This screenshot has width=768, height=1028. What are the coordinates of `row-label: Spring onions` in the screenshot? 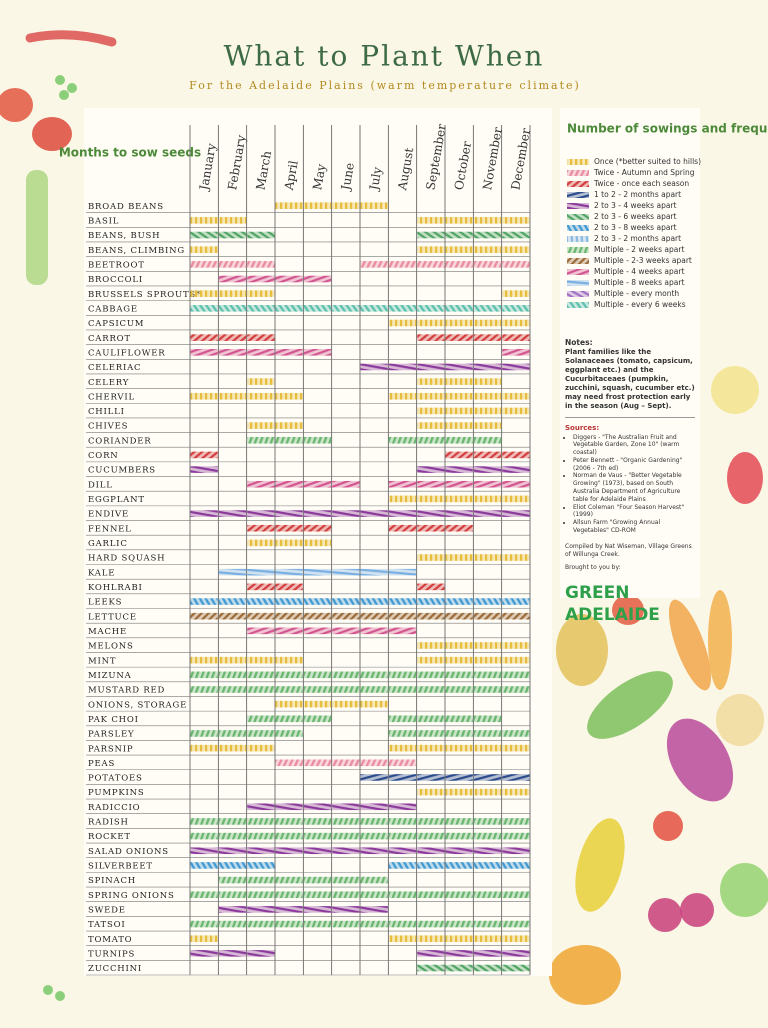 It's located at (131, 896).